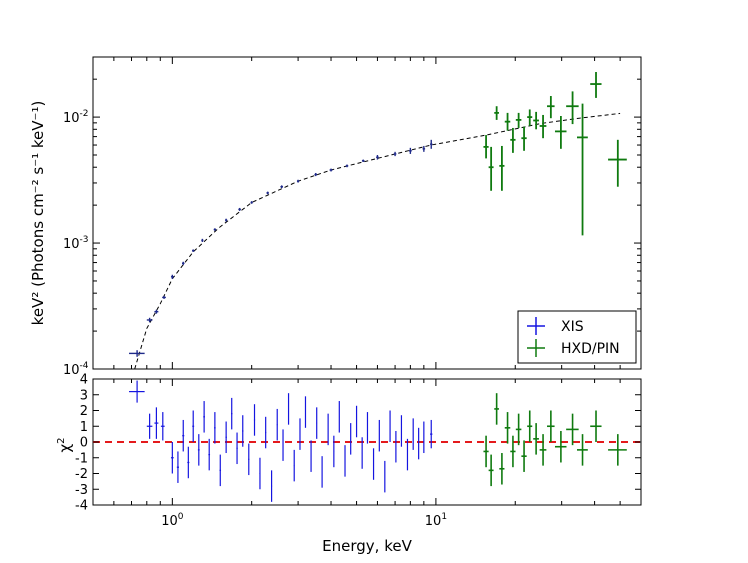 The height and width of the screenshot is (563, 748). I want to click on y-tick-label: 1, so click(84, 427).